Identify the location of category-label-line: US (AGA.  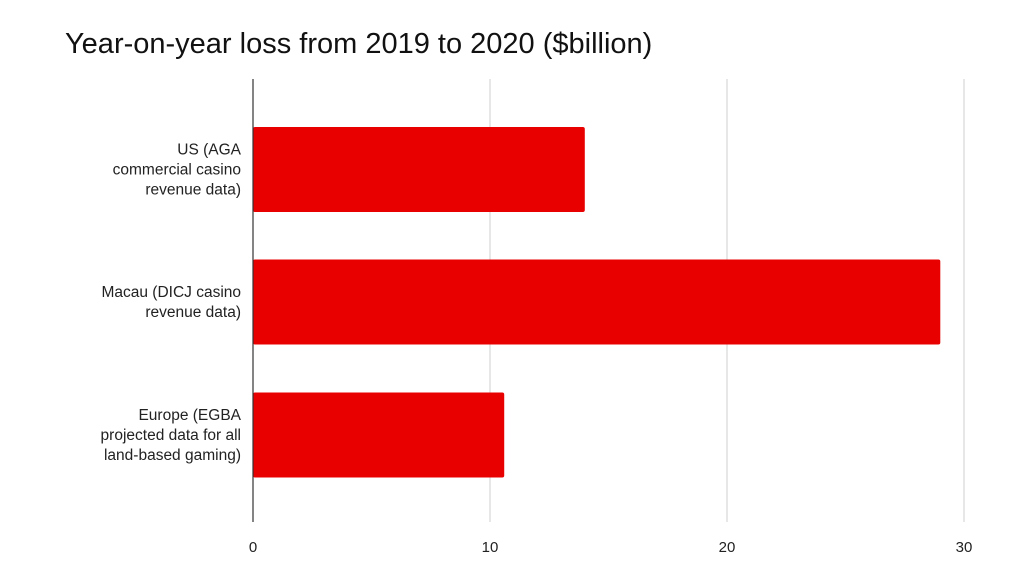
(209, 150).